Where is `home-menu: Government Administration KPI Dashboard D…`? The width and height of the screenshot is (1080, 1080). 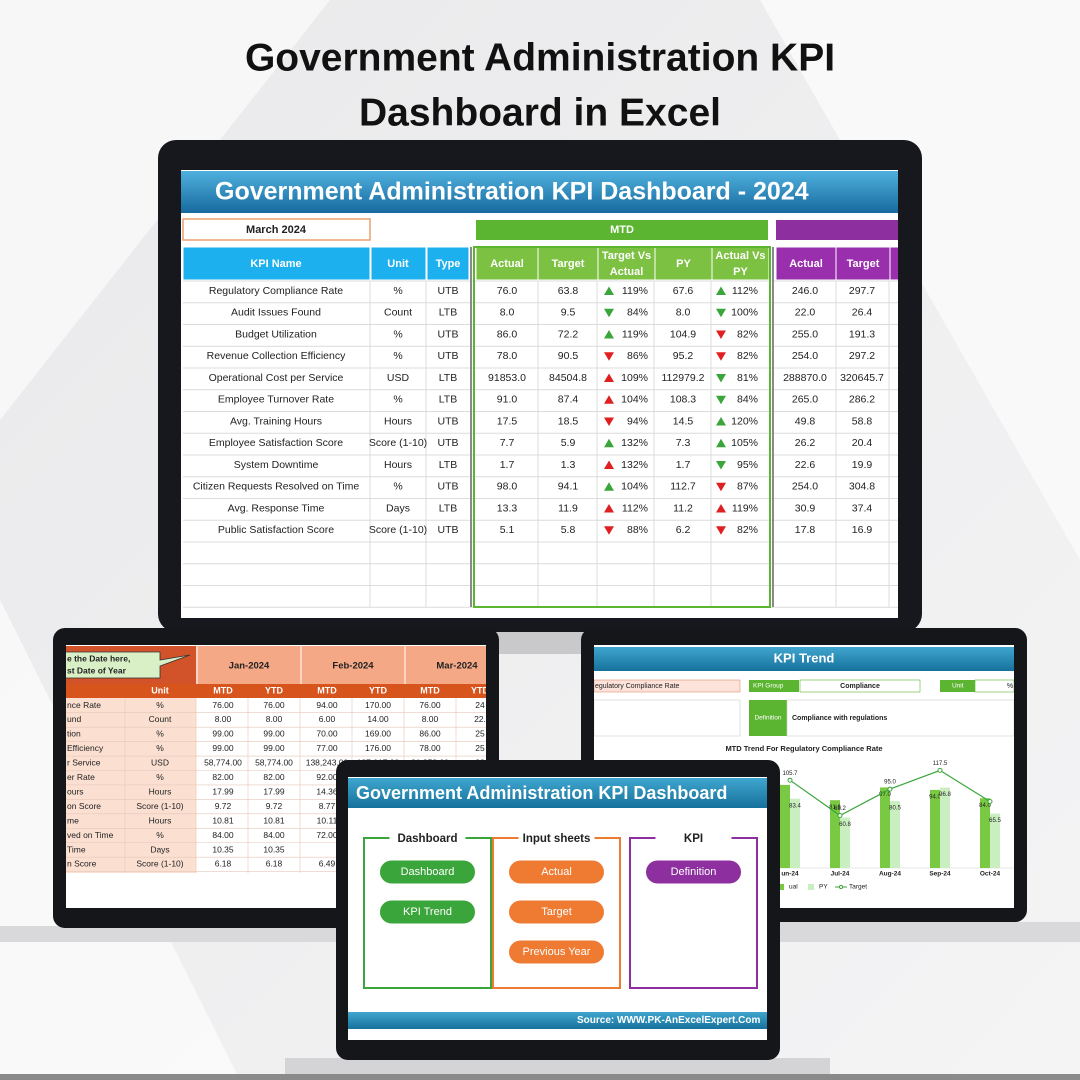
home-menu: Government Administration KPI Dashboard D… is located at coordinates (557, 903).